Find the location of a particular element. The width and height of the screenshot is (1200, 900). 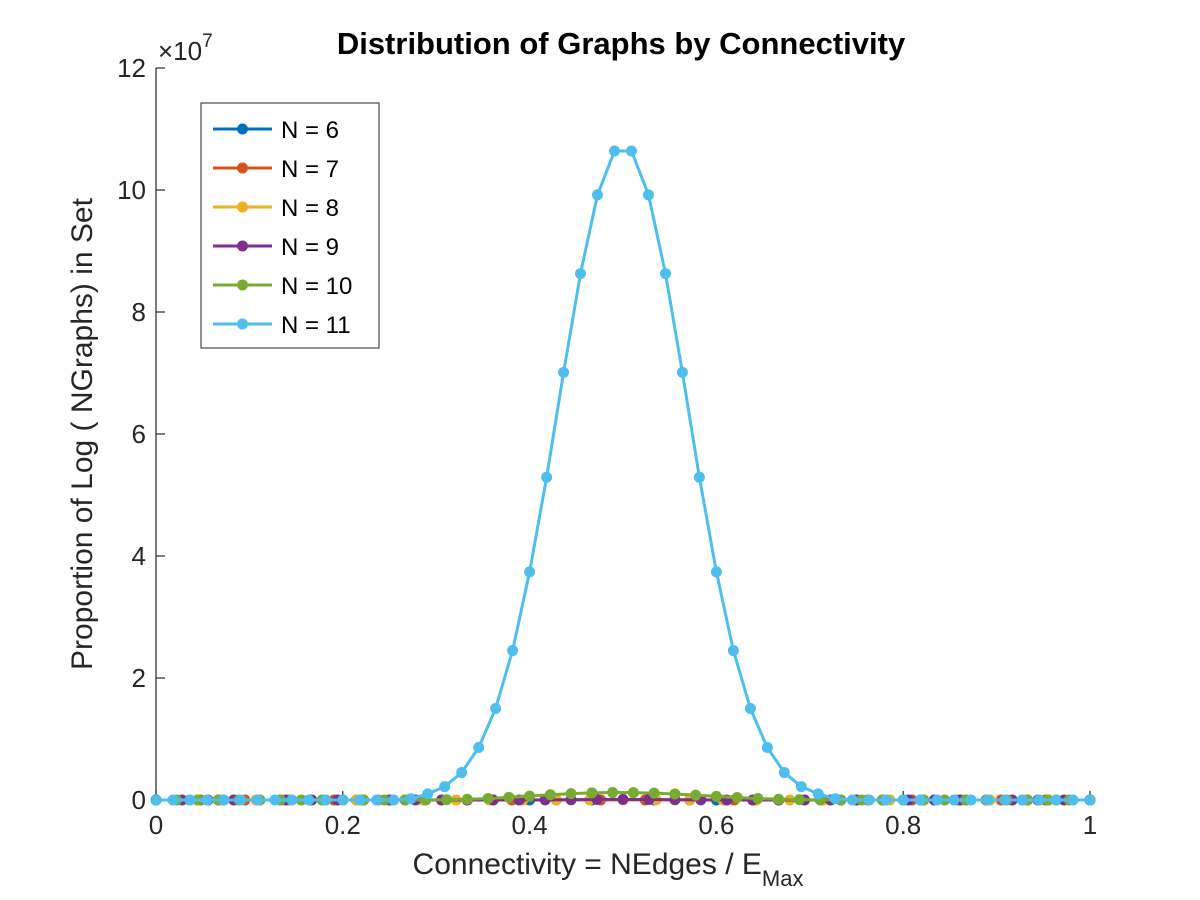

chart-title: Distribution of Graphs by Connectivity is located at coordinates (621, 43).